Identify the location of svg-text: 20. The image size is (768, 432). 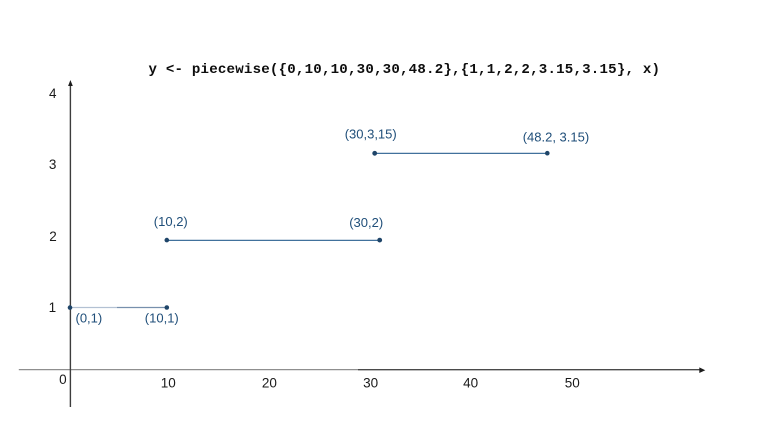
(269, 383).